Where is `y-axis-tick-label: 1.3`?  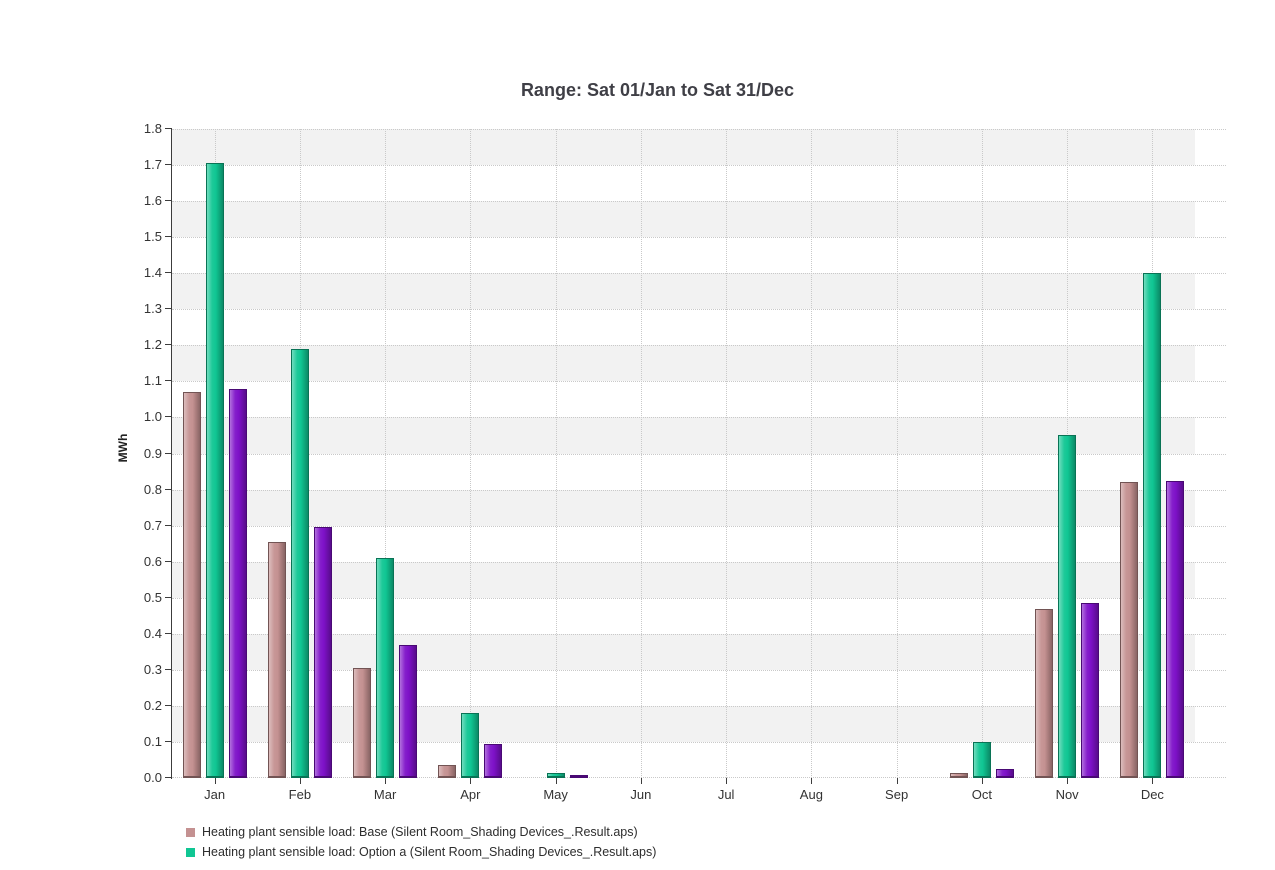
y-axis-tick-label: 1.3 is located at coordinates (152, 309).